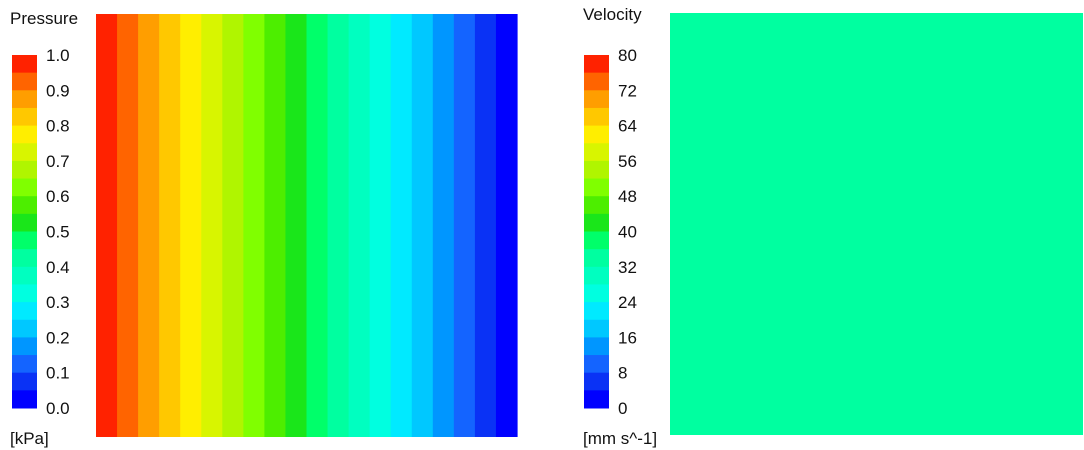 This screenshot has width=1084, height=450. I want to click on velocity-tick-label: 56, so click(627, 161).